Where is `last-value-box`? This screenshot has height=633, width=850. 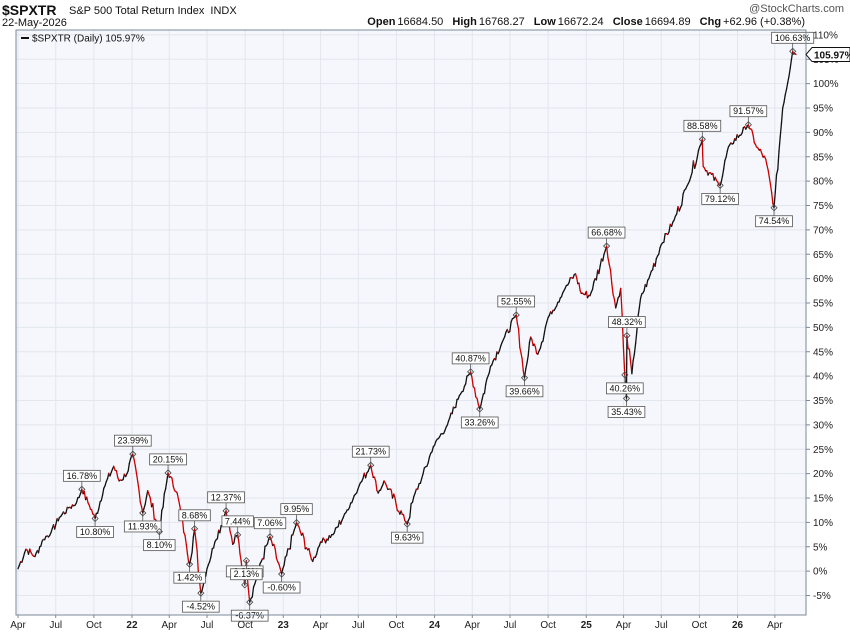 last-value-box is located at coordinates (827, 55).